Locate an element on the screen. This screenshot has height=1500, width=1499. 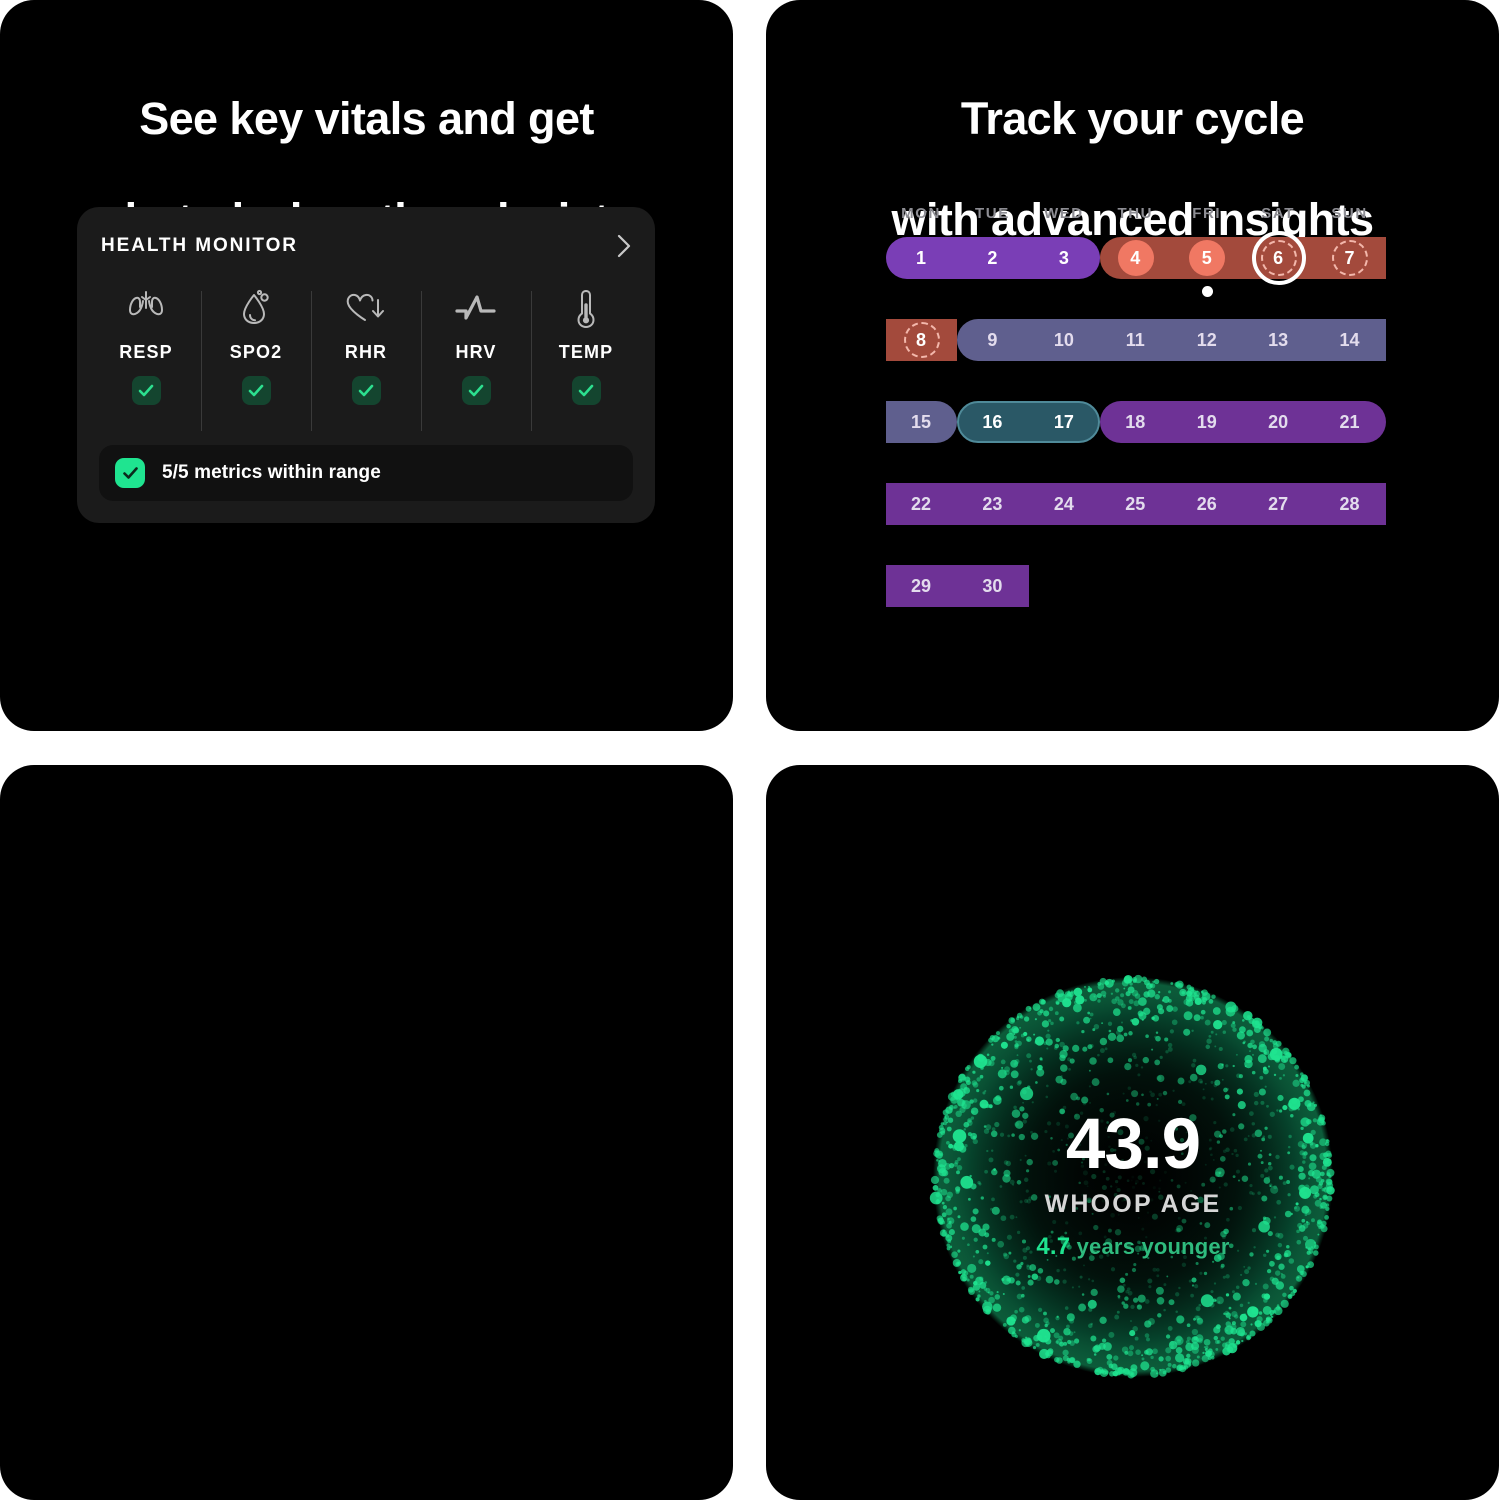
calendar-day: 28 is located at coordinates (1349, 503).